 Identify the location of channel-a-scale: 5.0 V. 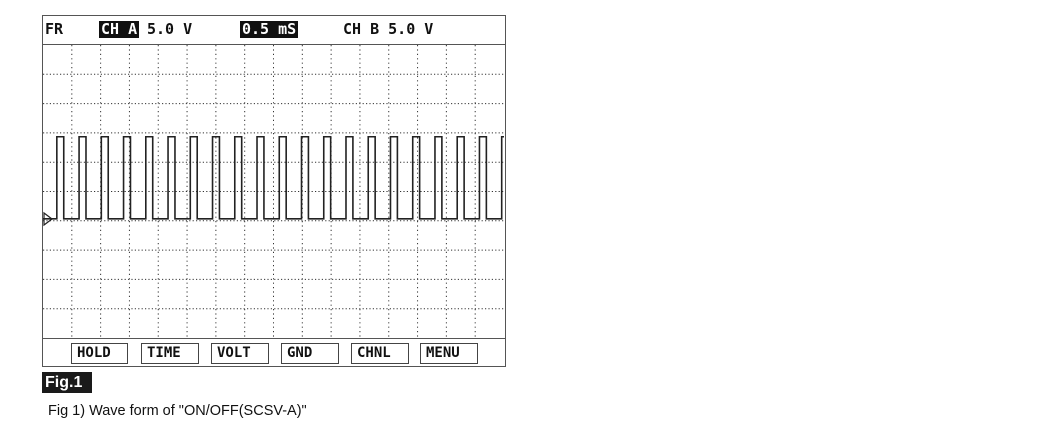
(170, 29).